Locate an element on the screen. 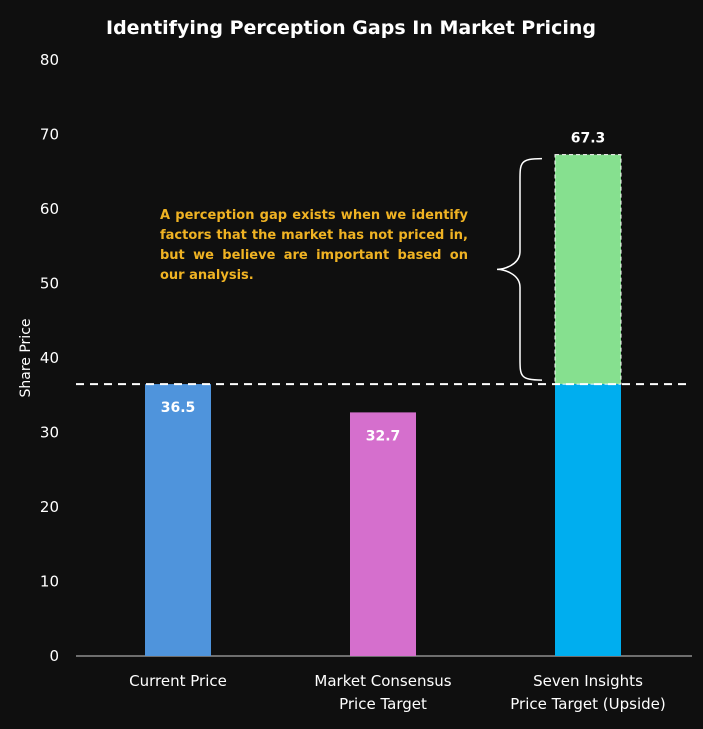  data-label: 36.5 is located at coordinates (178, 408).